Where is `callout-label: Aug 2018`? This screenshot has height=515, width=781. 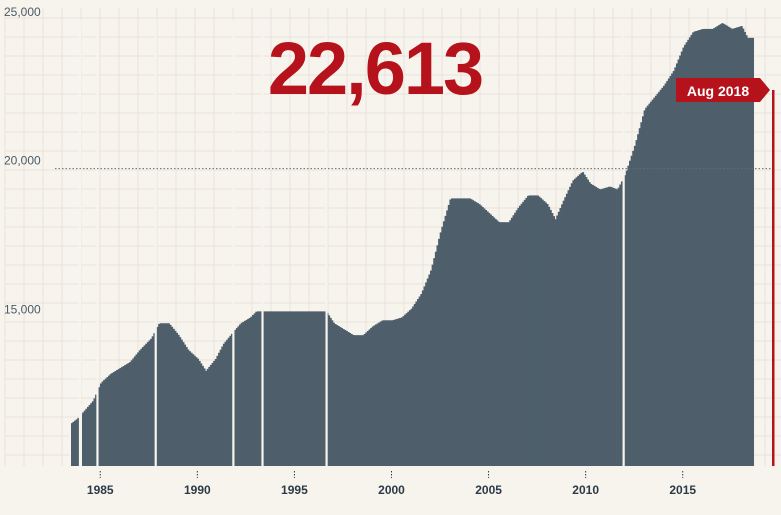
callout-label: Aug 2018 is located at coordinates (718, 91).